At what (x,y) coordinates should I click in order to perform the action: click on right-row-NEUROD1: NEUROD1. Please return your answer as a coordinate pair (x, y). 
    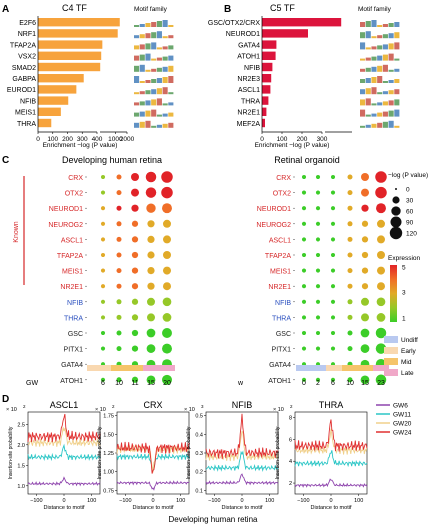
    Looking at the image, I should click on (274, 209).